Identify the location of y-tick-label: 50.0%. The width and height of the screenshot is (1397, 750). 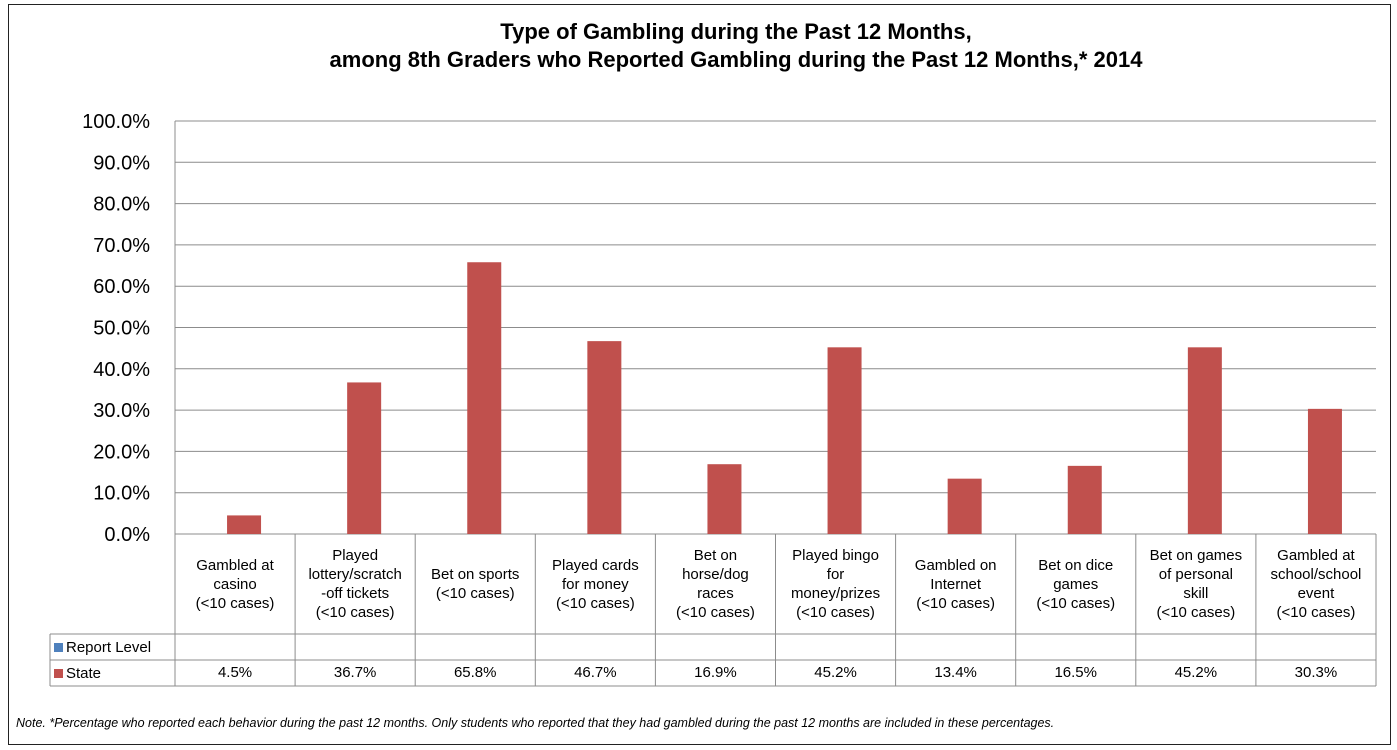
(121, 329).